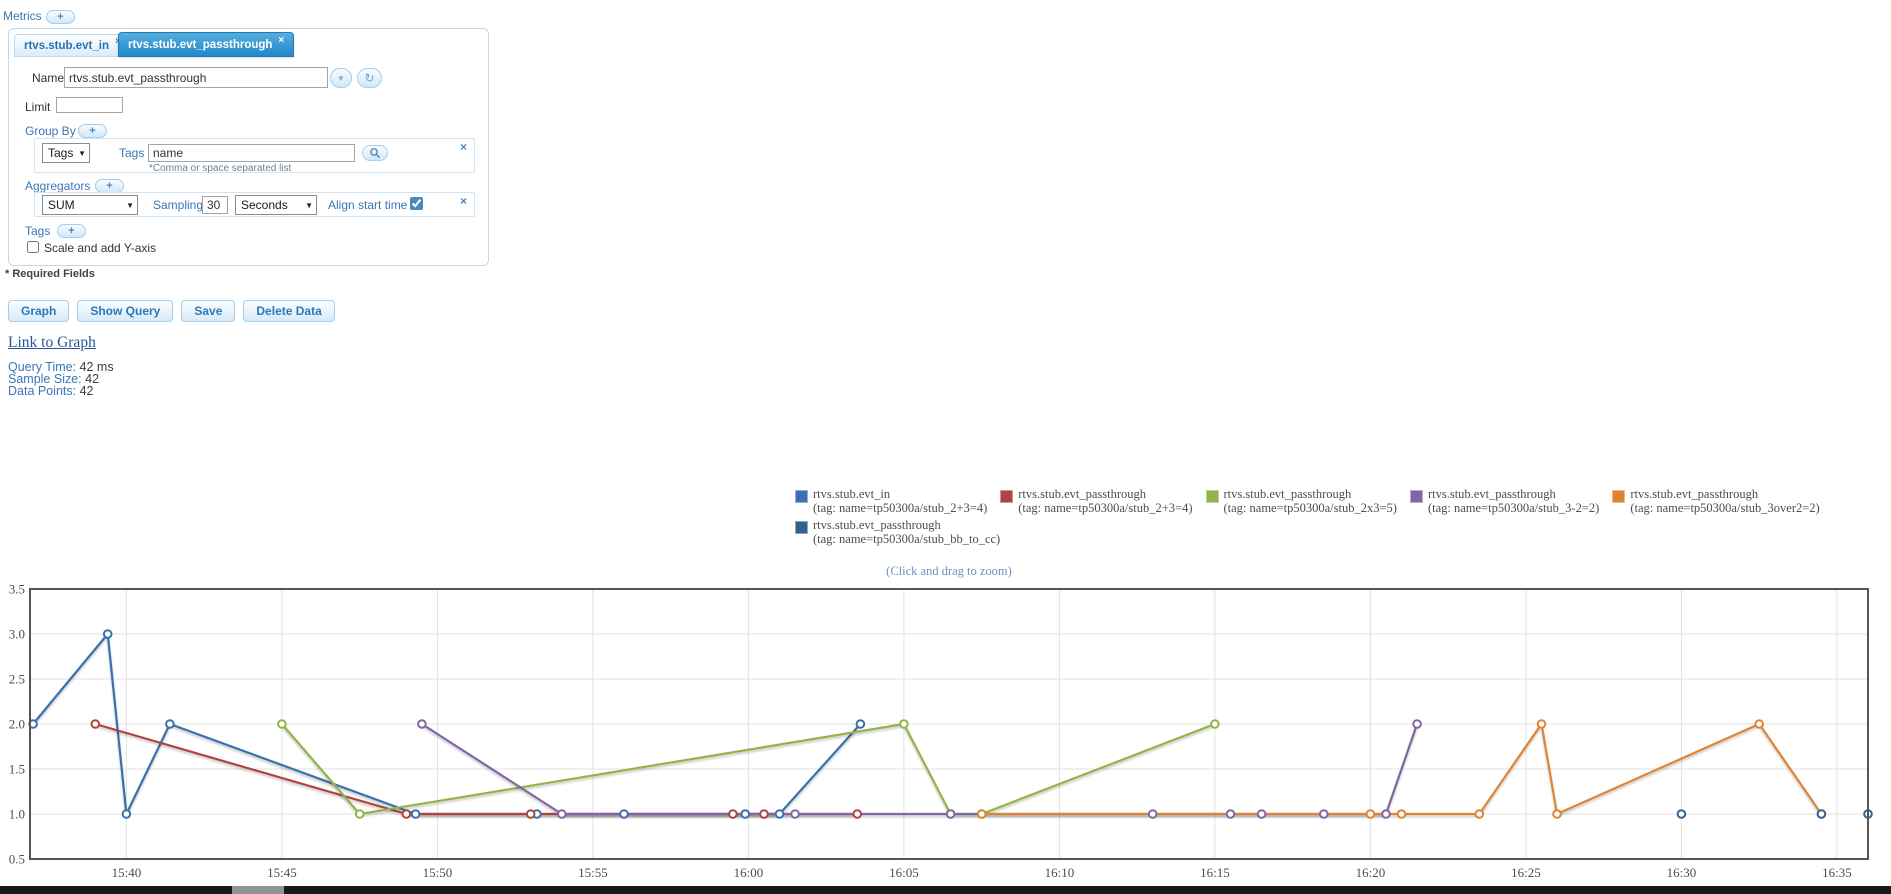  What do you see at coordinates (438, 872) in the screenshot?
I see `x-axis-tick-label: 15:50` at bounding box center [438, 872].